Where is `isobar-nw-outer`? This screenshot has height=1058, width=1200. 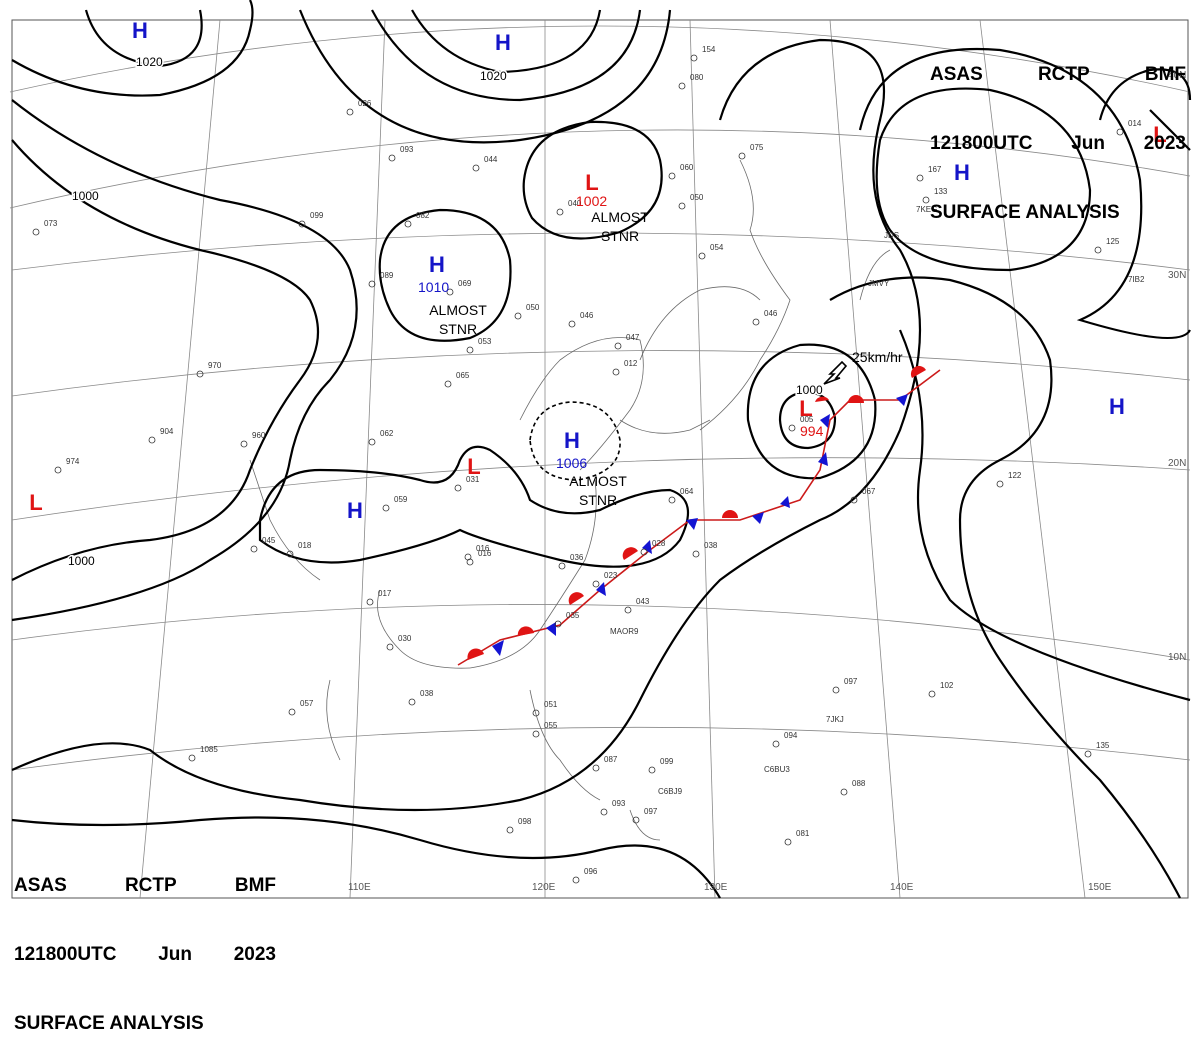
isobar-nw-outer is located at coordinates (132, 48).